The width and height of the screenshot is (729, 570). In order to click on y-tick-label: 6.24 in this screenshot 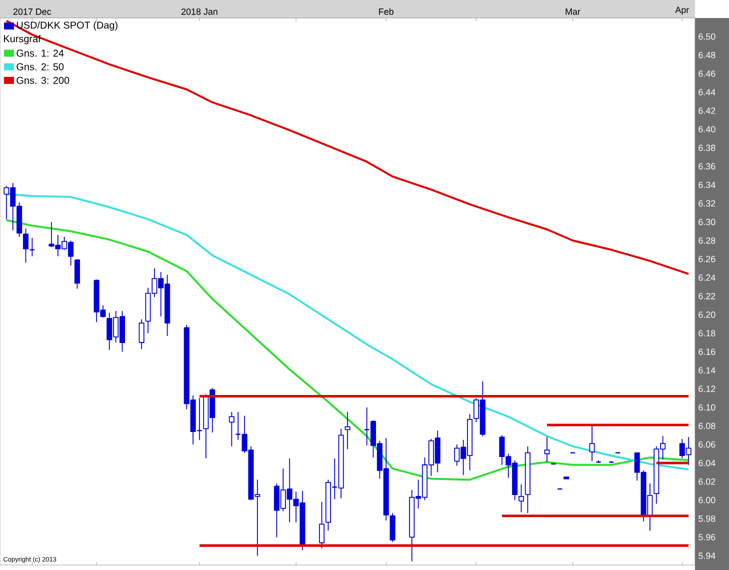, I will do `click(707, 277)`.